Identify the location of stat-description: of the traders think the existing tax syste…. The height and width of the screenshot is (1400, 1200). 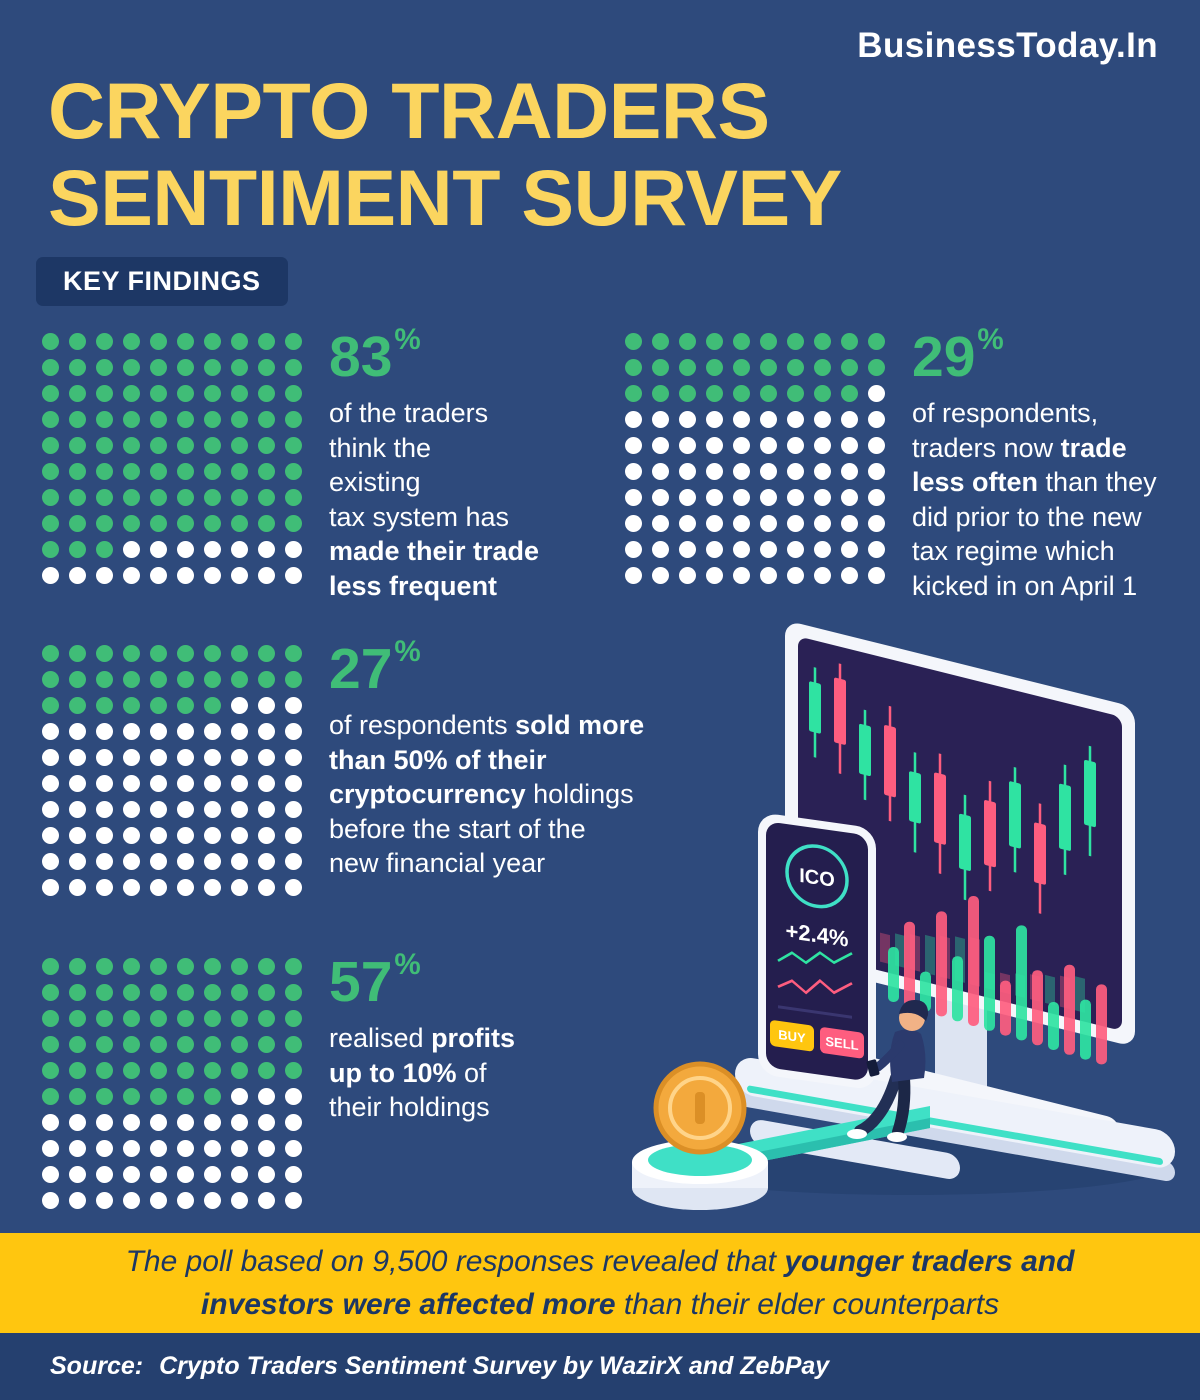
(434, 499).